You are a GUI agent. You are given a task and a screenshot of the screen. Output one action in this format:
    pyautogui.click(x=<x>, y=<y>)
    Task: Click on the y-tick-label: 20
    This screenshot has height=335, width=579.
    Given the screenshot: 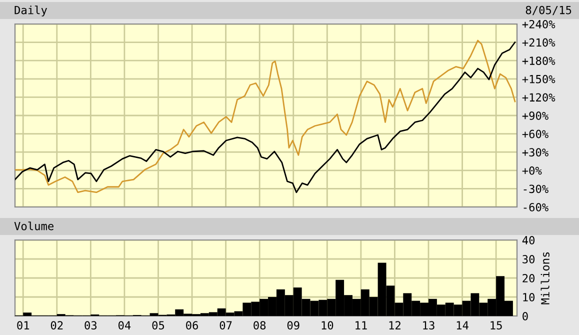 What is the action you would take?
    pyautogui.click(x=528, y=278)
    